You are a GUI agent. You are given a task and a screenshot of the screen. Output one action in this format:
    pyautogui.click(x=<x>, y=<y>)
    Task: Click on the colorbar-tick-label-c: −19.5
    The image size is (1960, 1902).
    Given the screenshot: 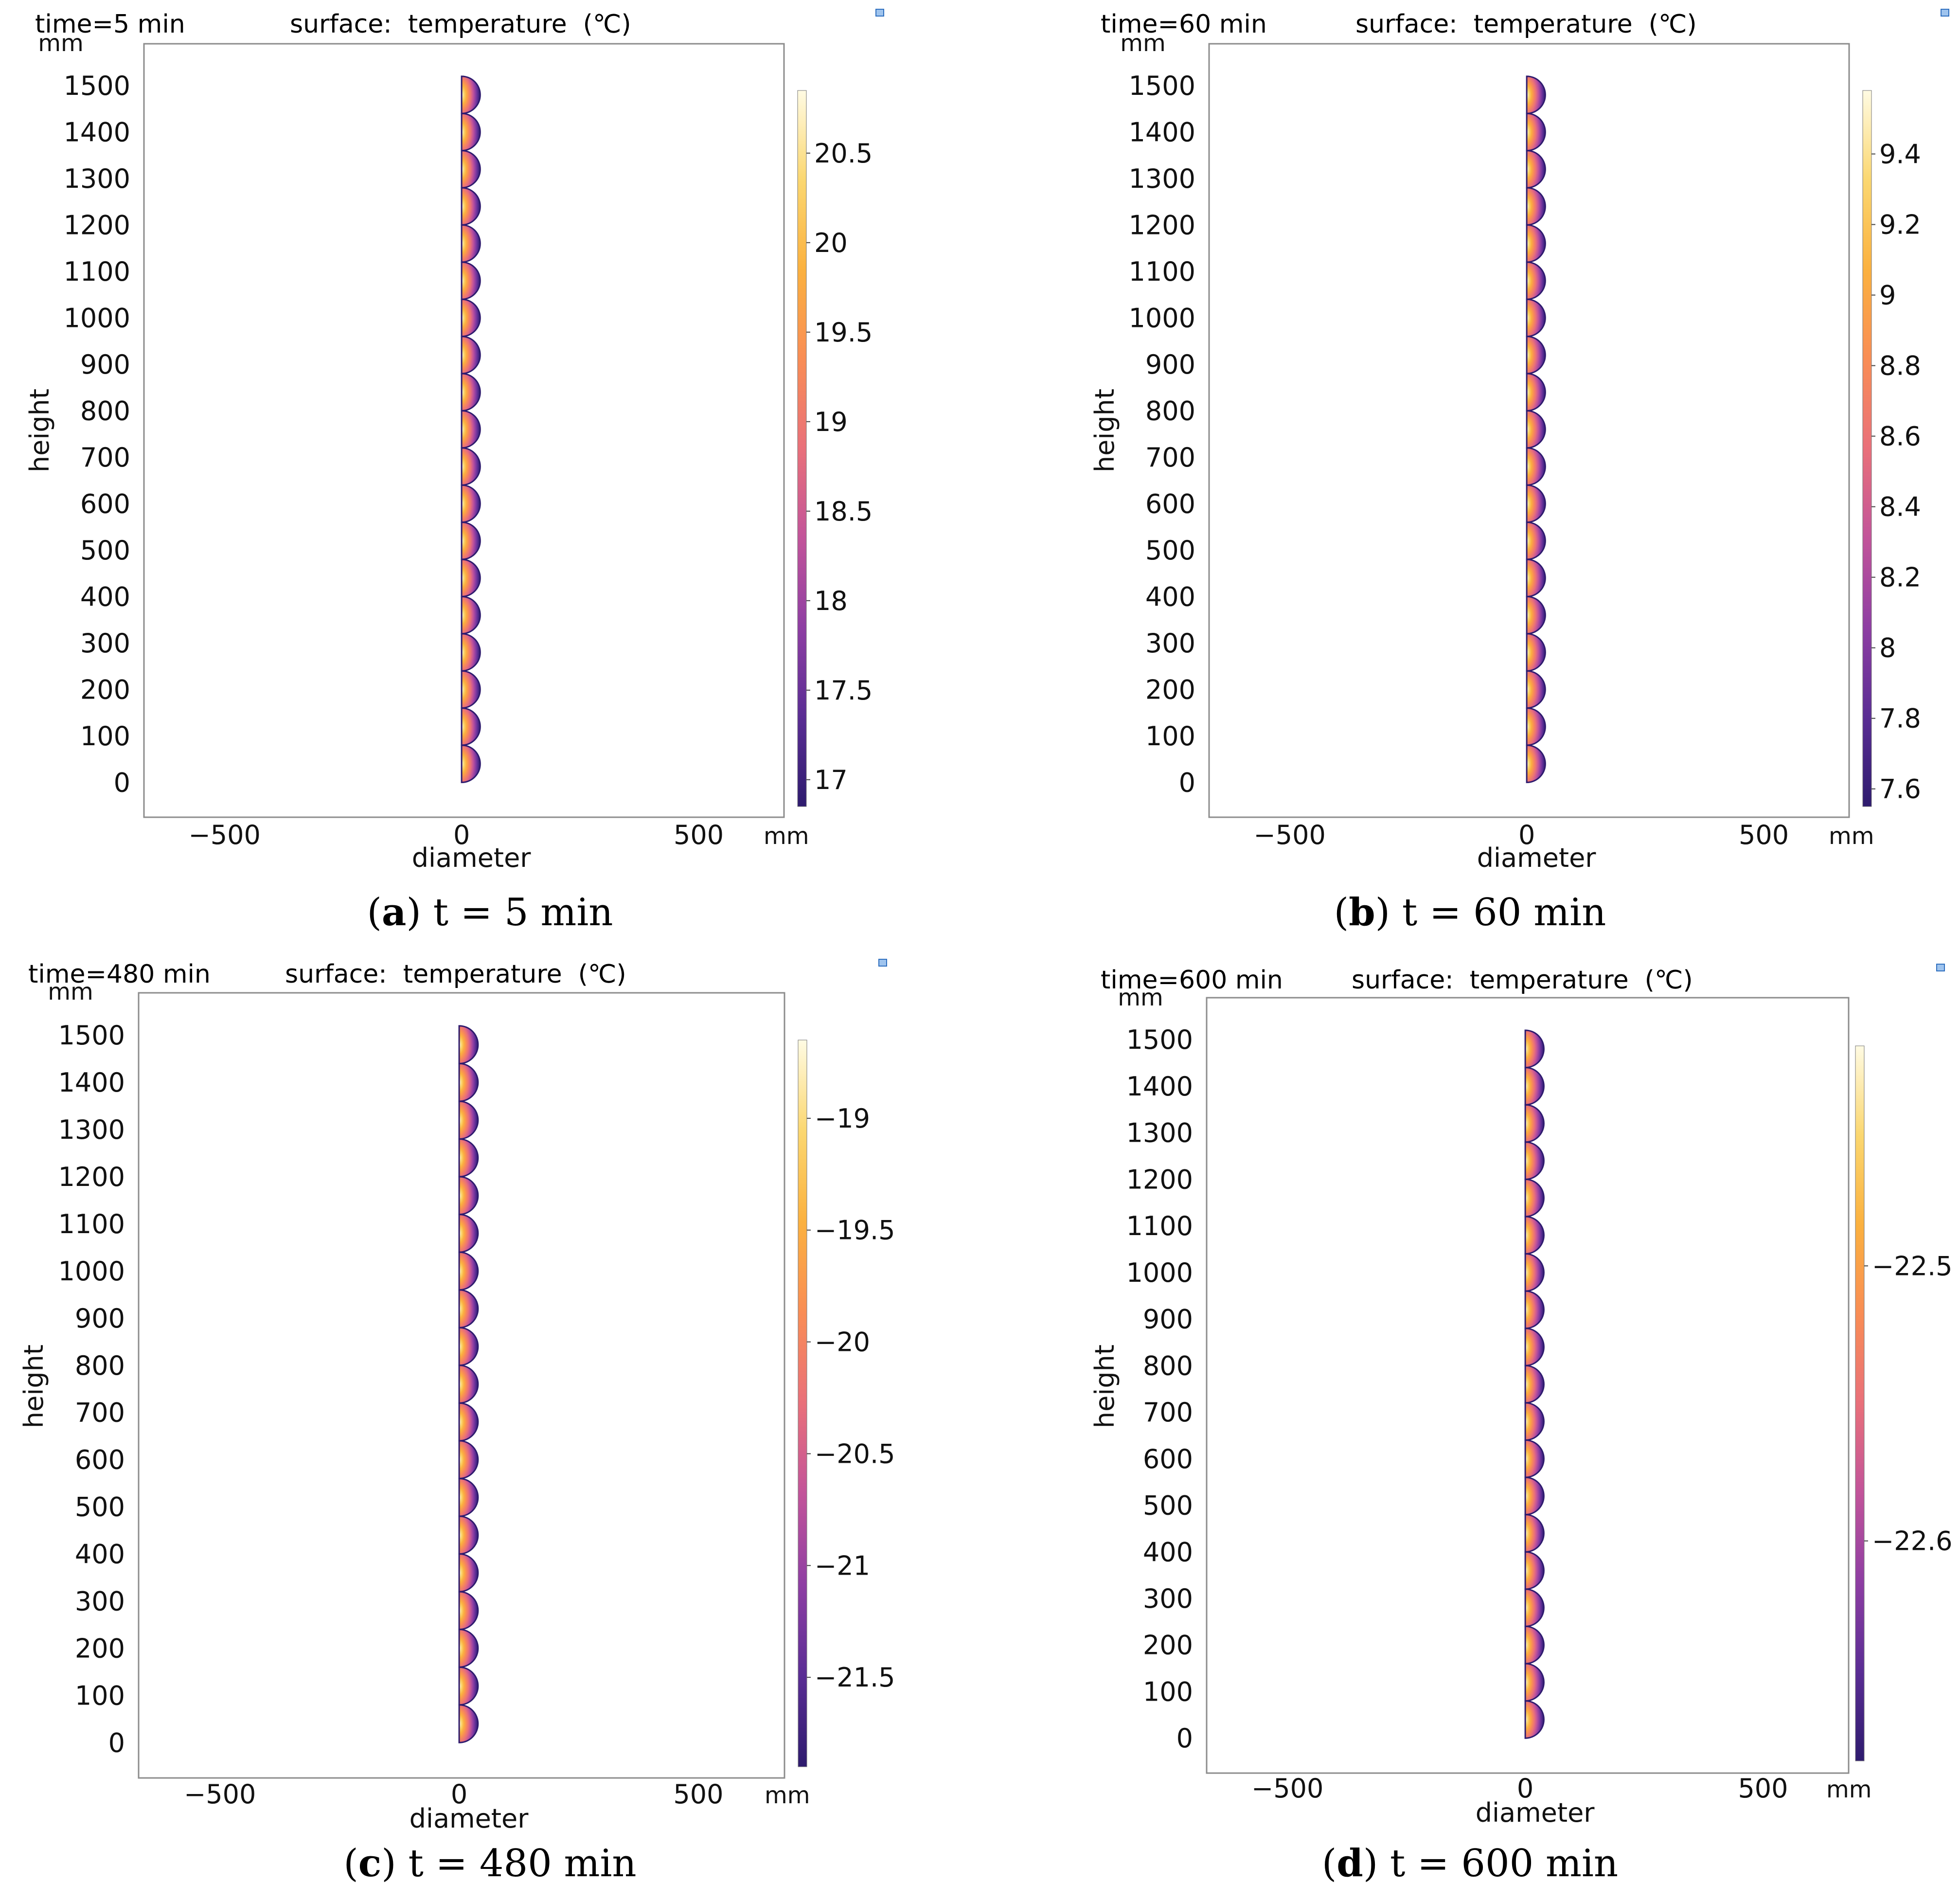 What is the action you would take?
    pyautogui.click(x=855, y=1230)
    